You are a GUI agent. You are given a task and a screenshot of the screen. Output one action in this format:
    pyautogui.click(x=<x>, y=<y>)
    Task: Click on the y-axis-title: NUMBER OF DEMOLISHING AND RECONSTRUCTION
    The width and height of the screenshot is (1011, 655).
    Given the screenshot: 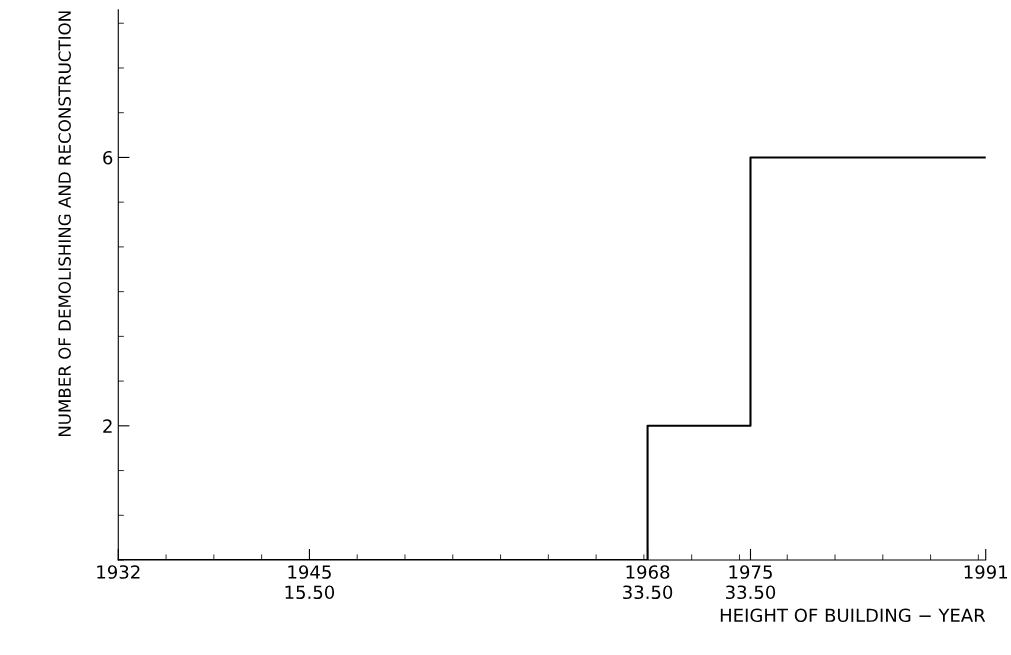 What is the action you would take?
    pyautogui.click(x=64, y=224)
    